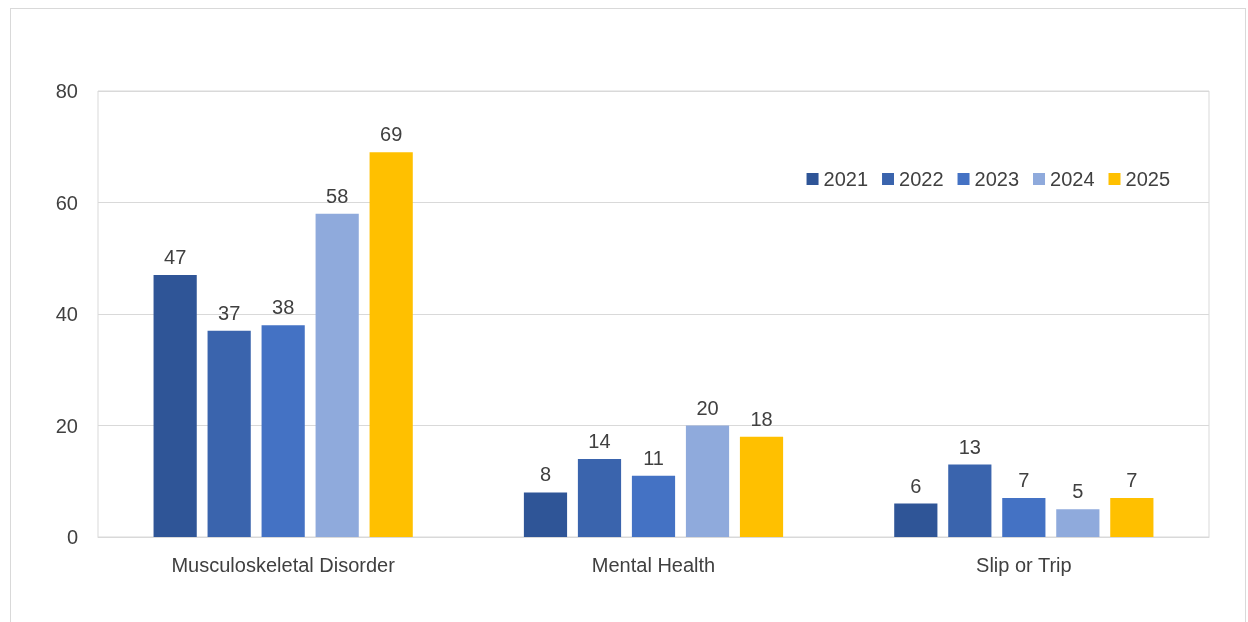 Image resolution: width=1248 pixels, height=622 pixels. I want to click on y-tick-label: 60, so click(66, 202).